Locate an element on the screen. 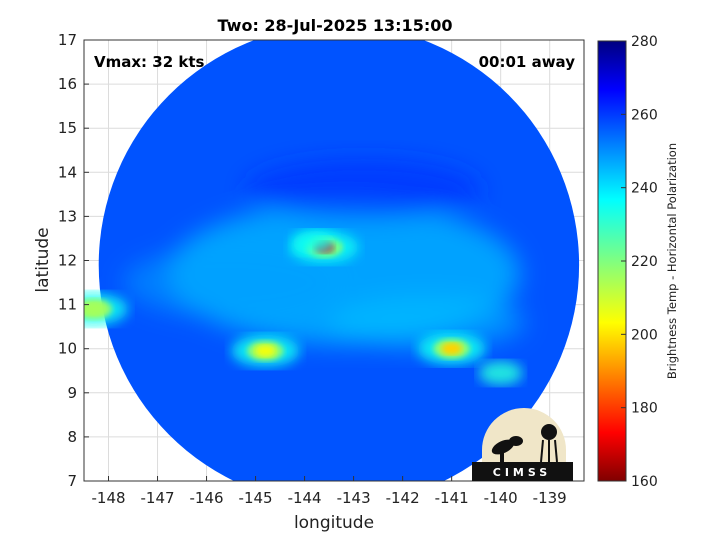 Image resolution: width=720 pixels, height=540 pixels. logo-dish-icon is located at coordinates (503, 447).